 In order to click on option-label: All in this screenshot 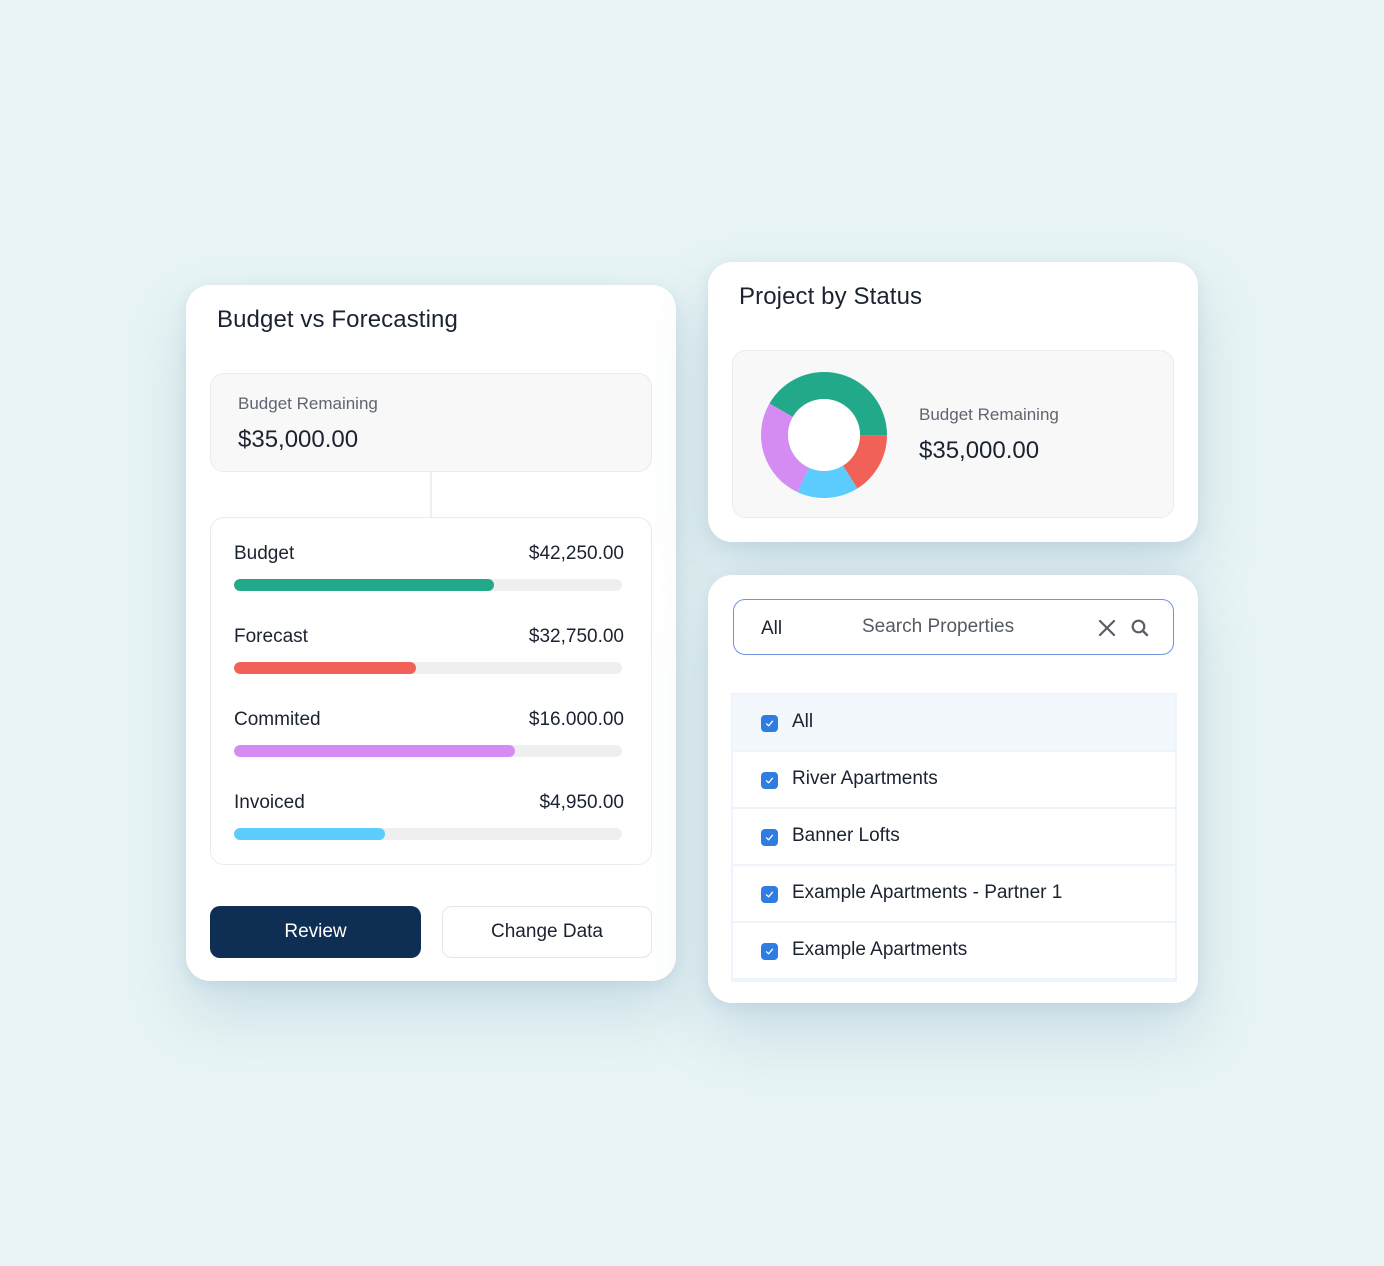, I will do `click(803, 721)`.